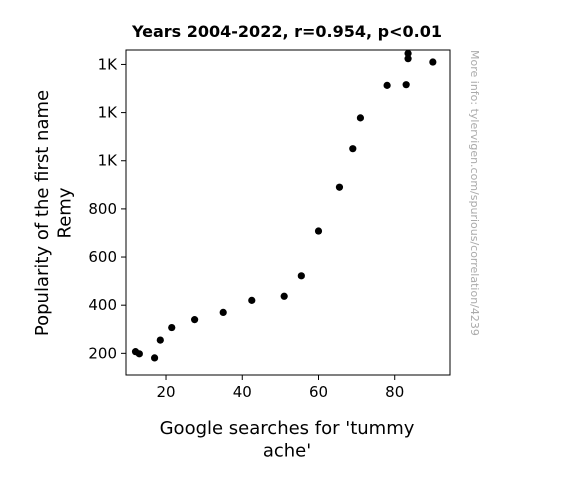  I want to click on x-tick-label: 60, so click(318, 392).